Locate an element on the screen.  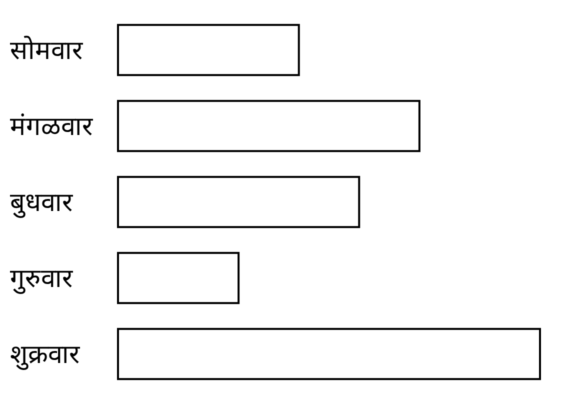
y-tick-label: बुधवार is located at coordinates (42, 202).